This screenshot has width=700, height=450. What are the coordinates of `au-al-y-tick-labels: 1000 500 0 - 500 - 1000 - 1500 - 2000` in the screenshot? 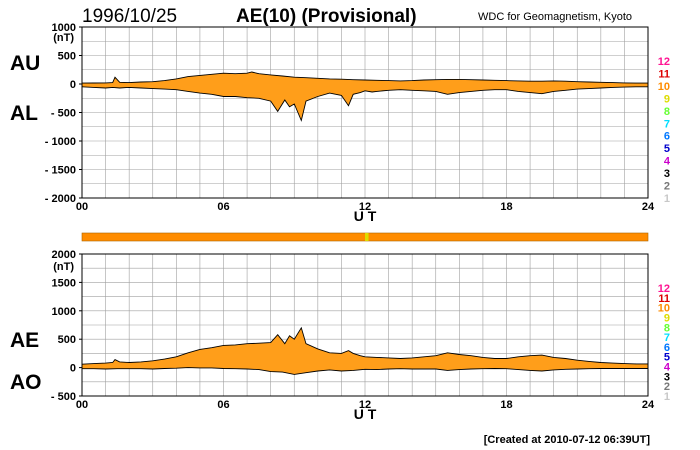 It's located at (63, 113).